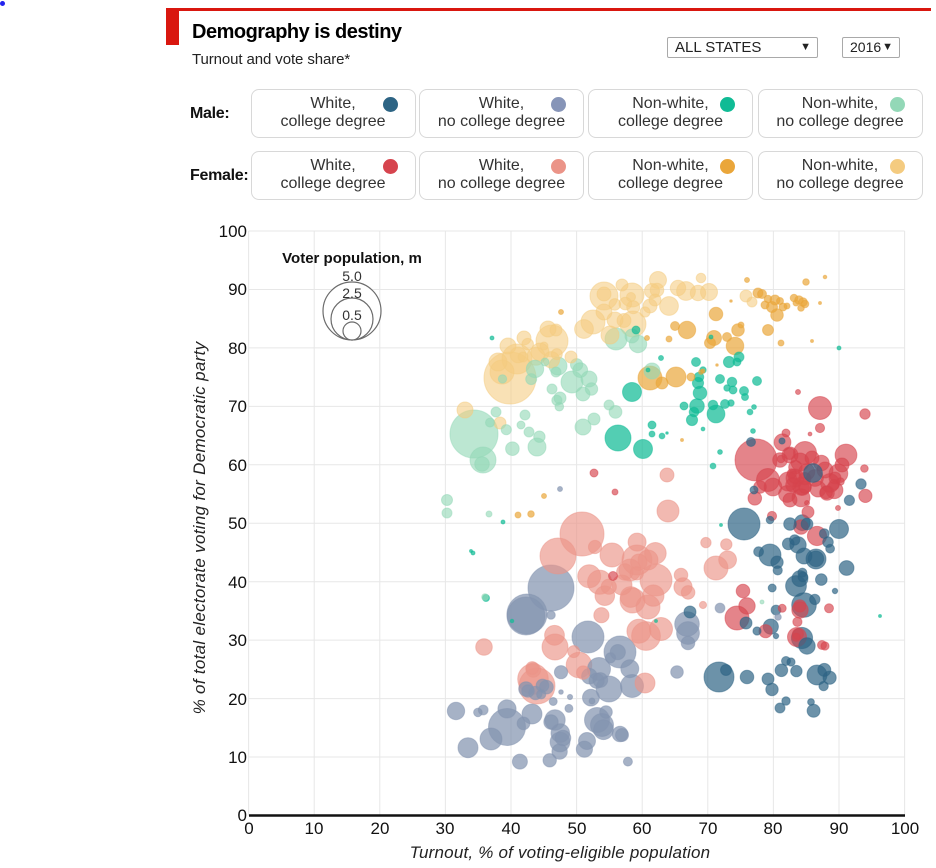 The width and height of the screenshot is (936, 868). Describe the element at coordinates (352, 315) in the screenshot. I see `svg-text: 0.5` at that location.